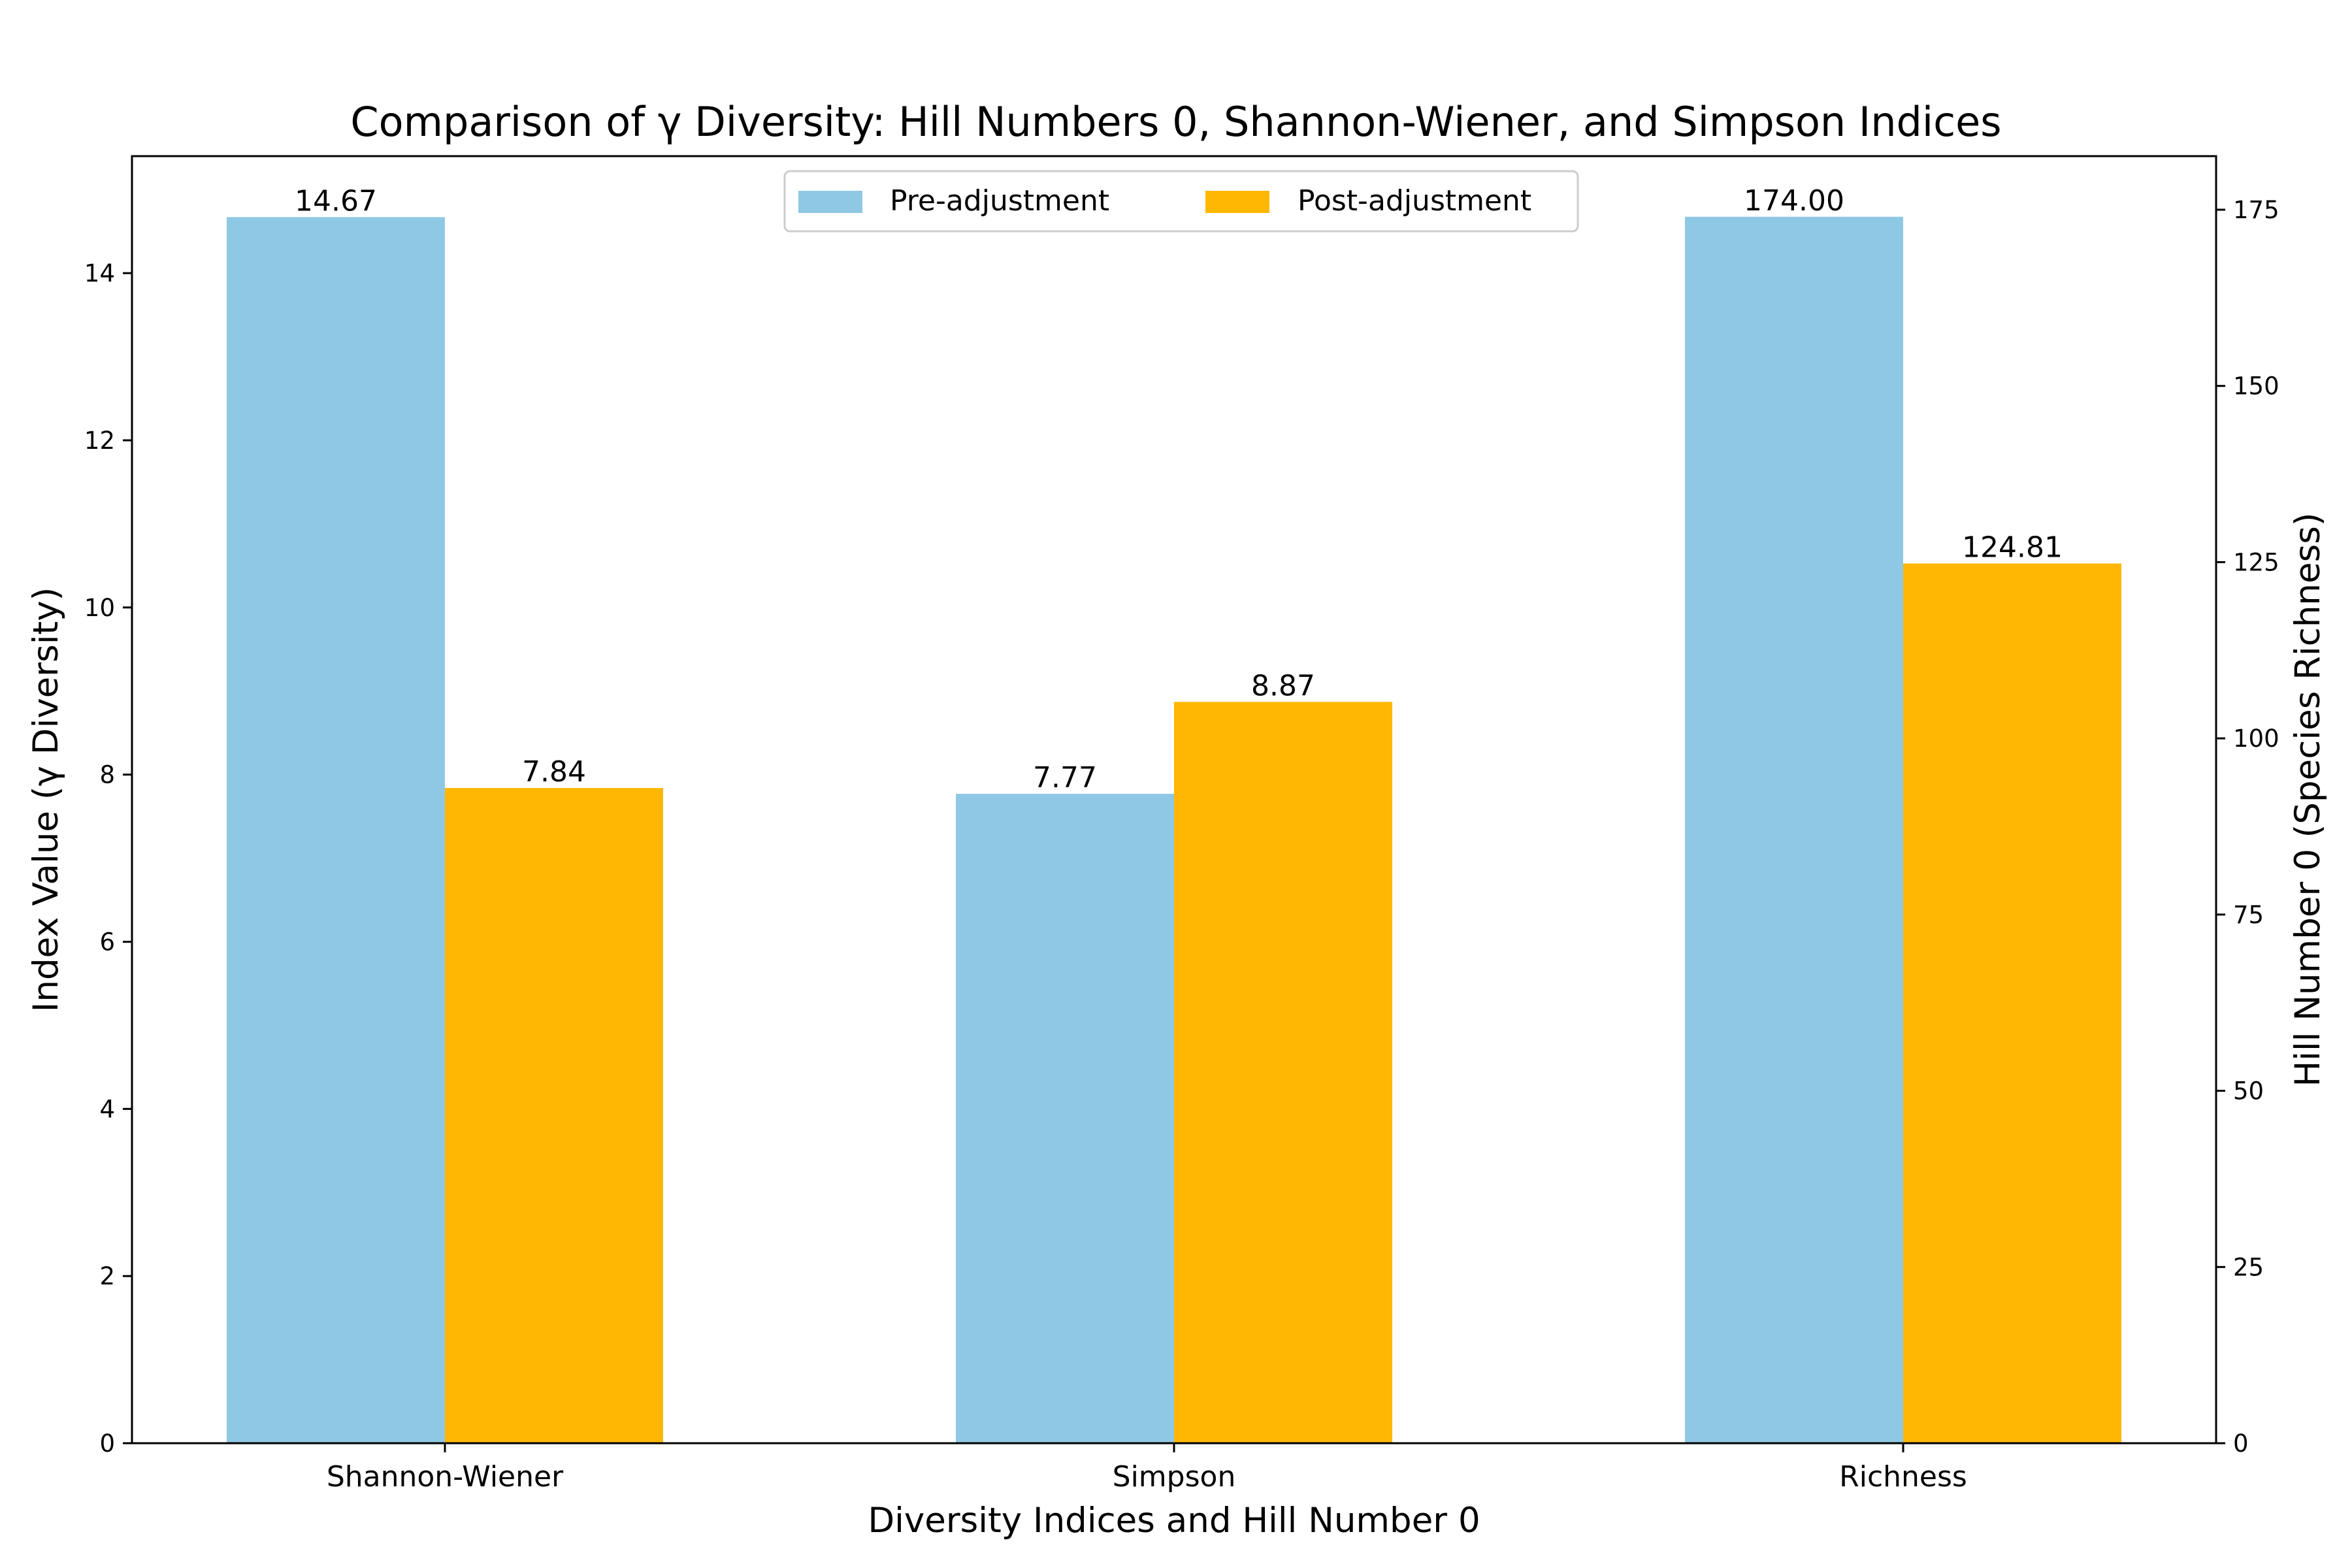  Describe the element at coordinates (2012, 1003) in the screenshot. I see `bar-post-adjustment-richness` at that location.